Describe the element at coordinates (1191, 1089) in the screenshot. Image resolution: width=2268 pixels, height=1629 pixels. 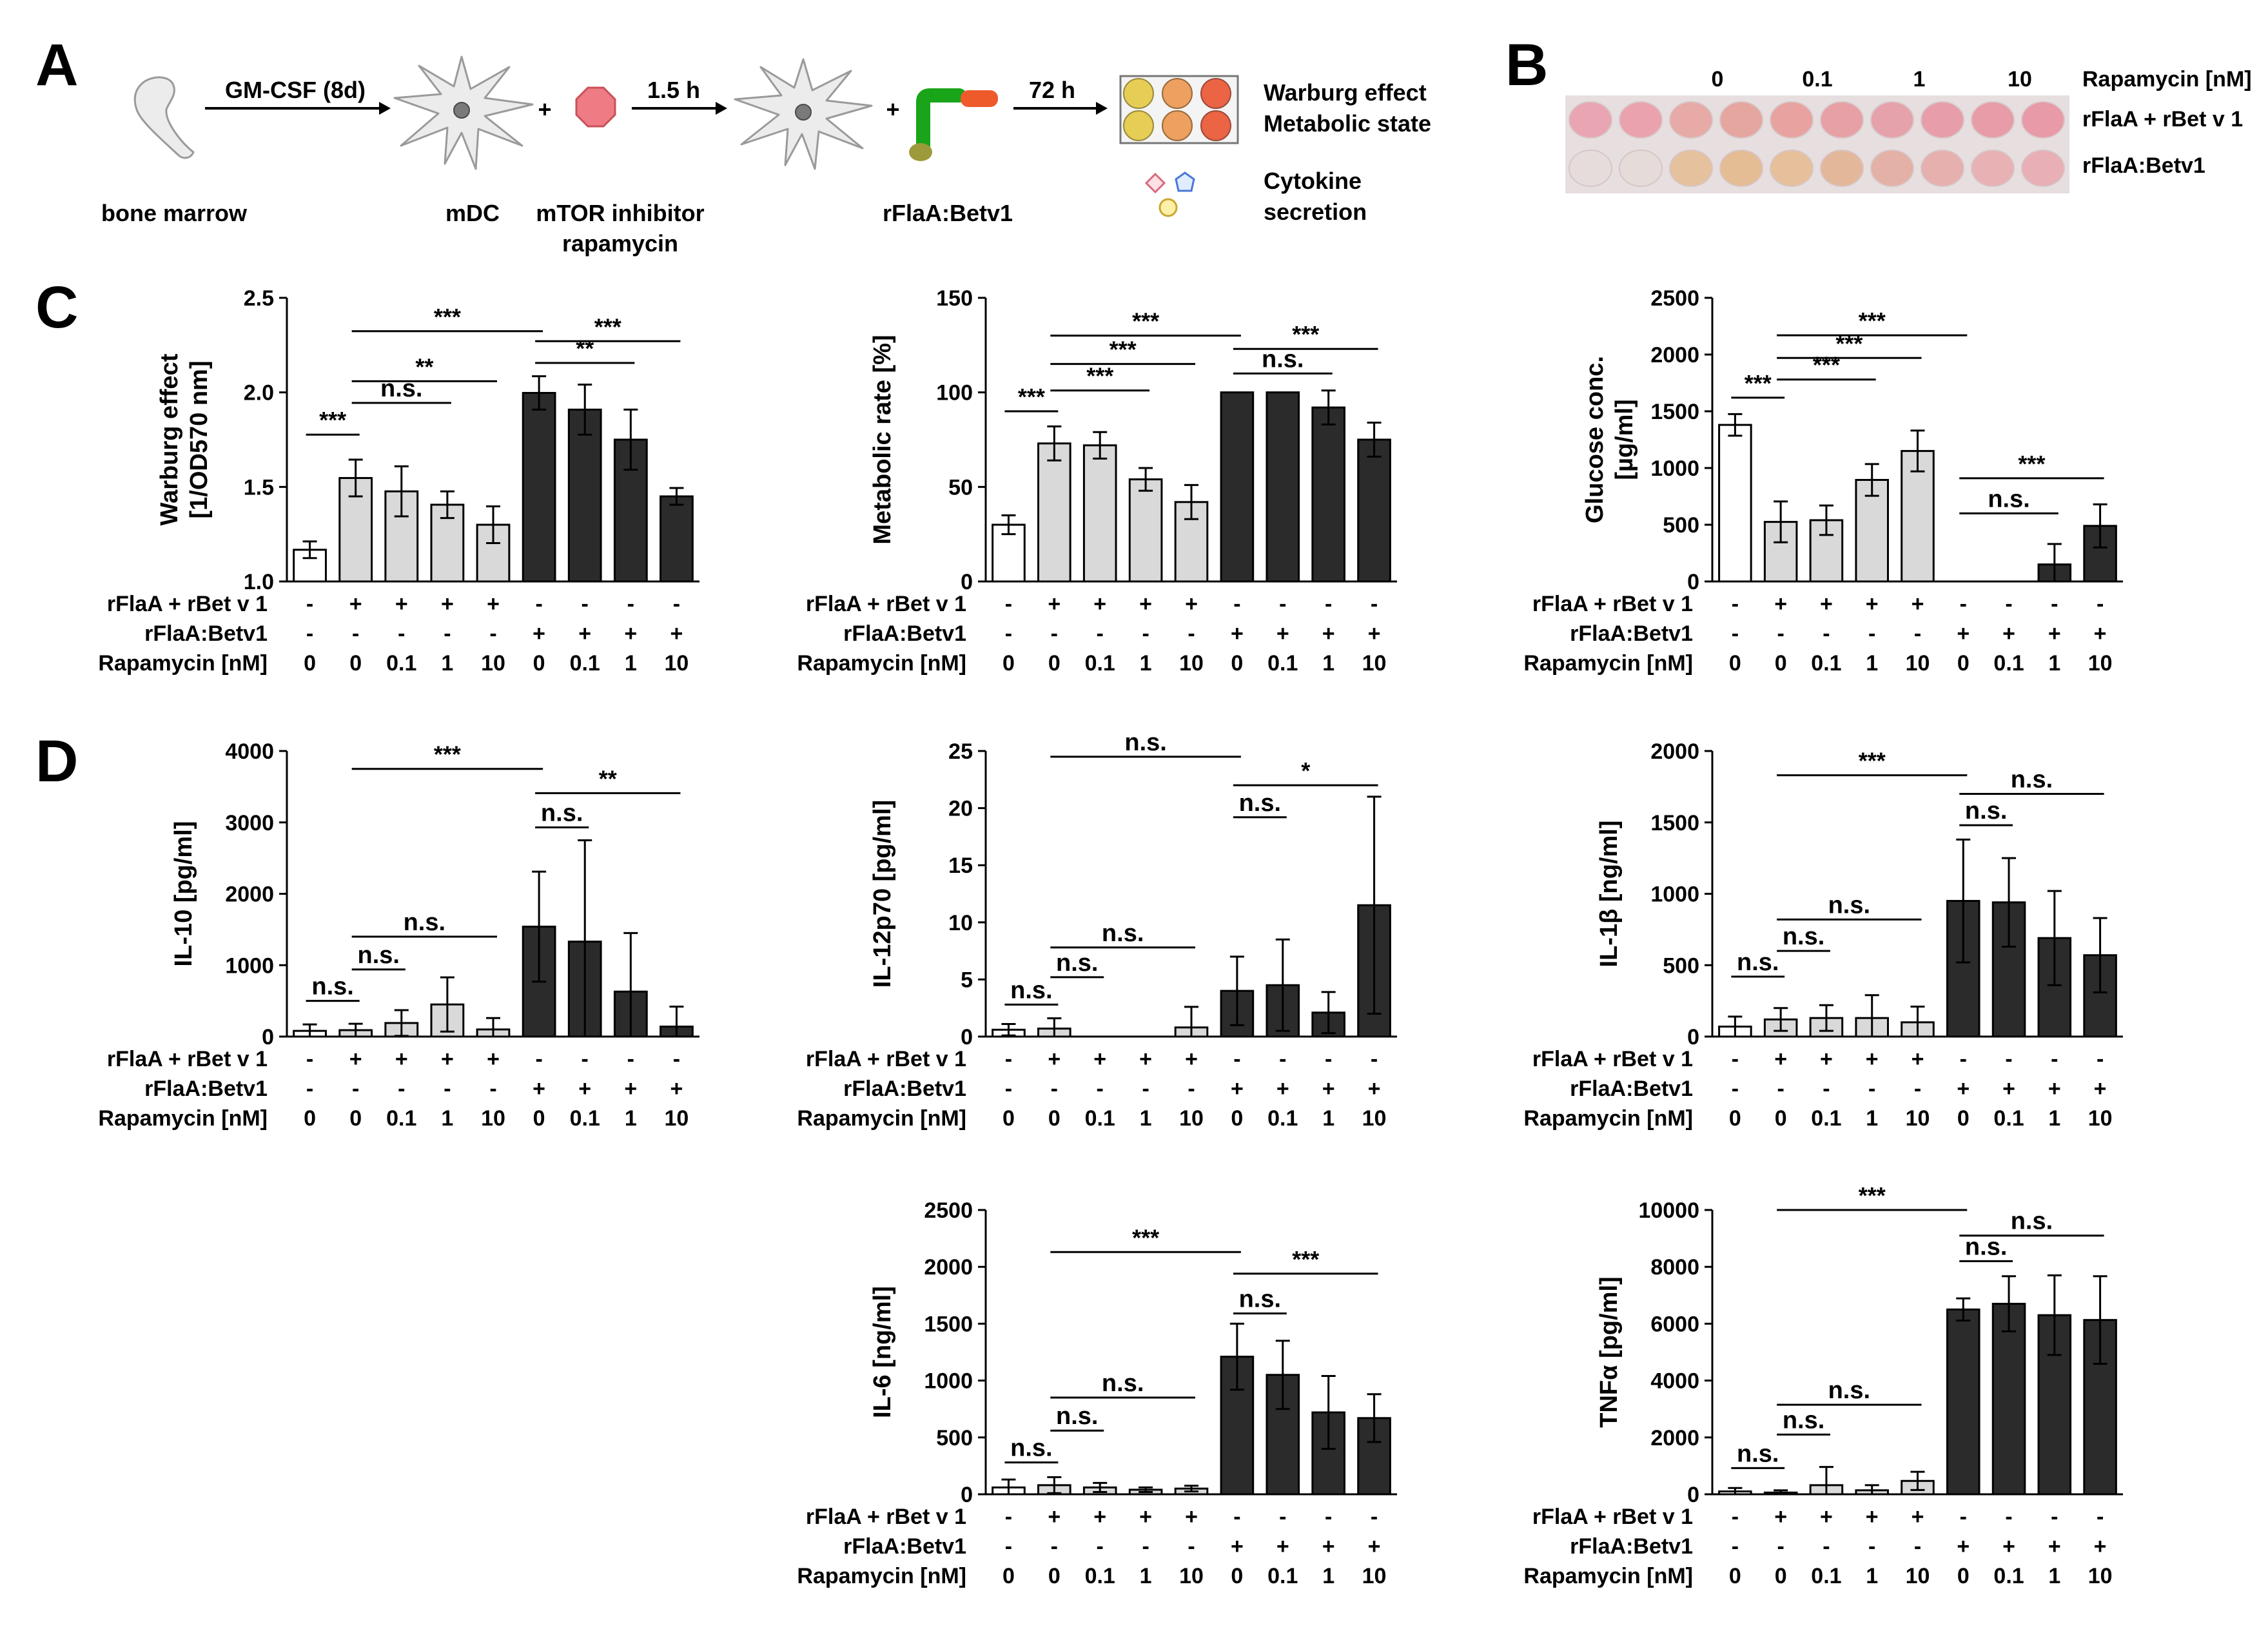
I see `condition-cell-il12: -` at that location.